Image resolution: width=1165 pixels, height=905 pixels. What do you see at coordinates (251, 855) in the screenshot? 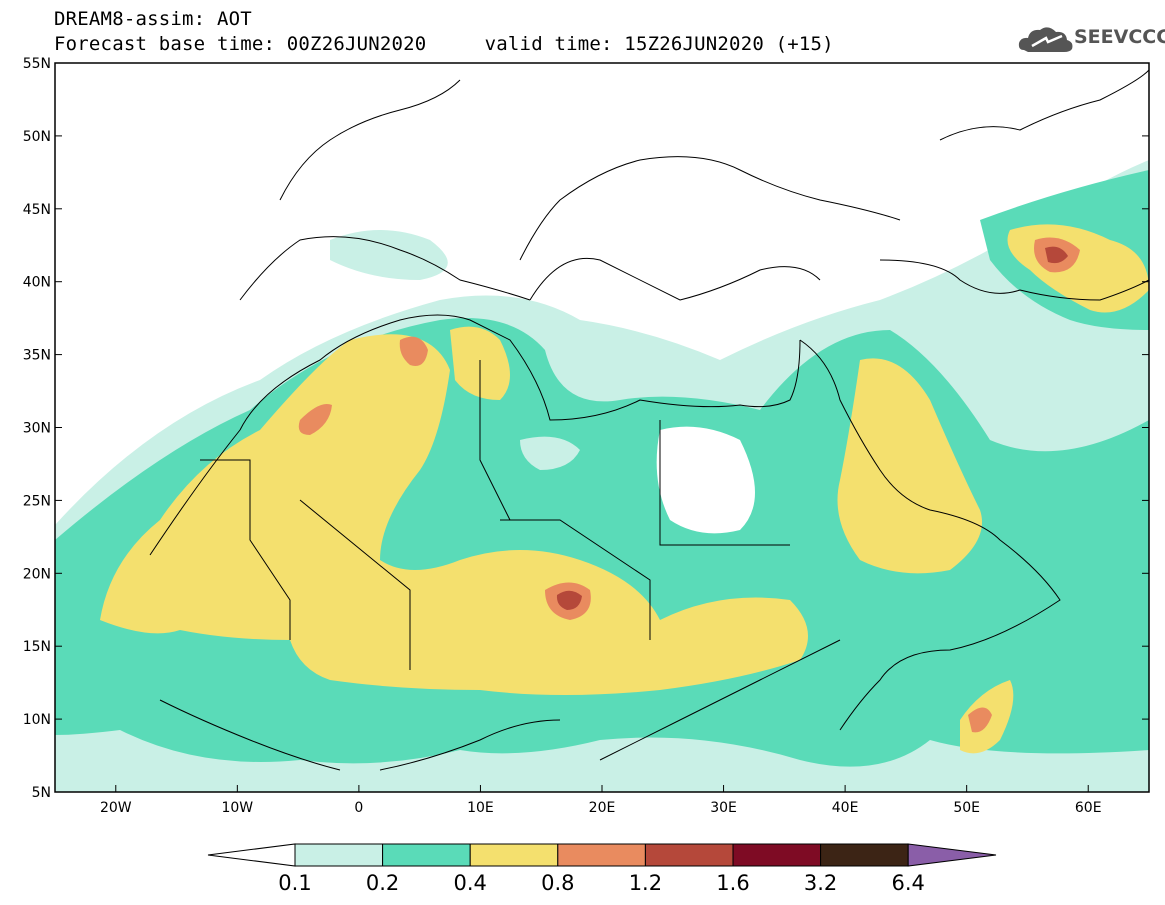
I see `colorbar-underflow` at bounding box center [251, 855].